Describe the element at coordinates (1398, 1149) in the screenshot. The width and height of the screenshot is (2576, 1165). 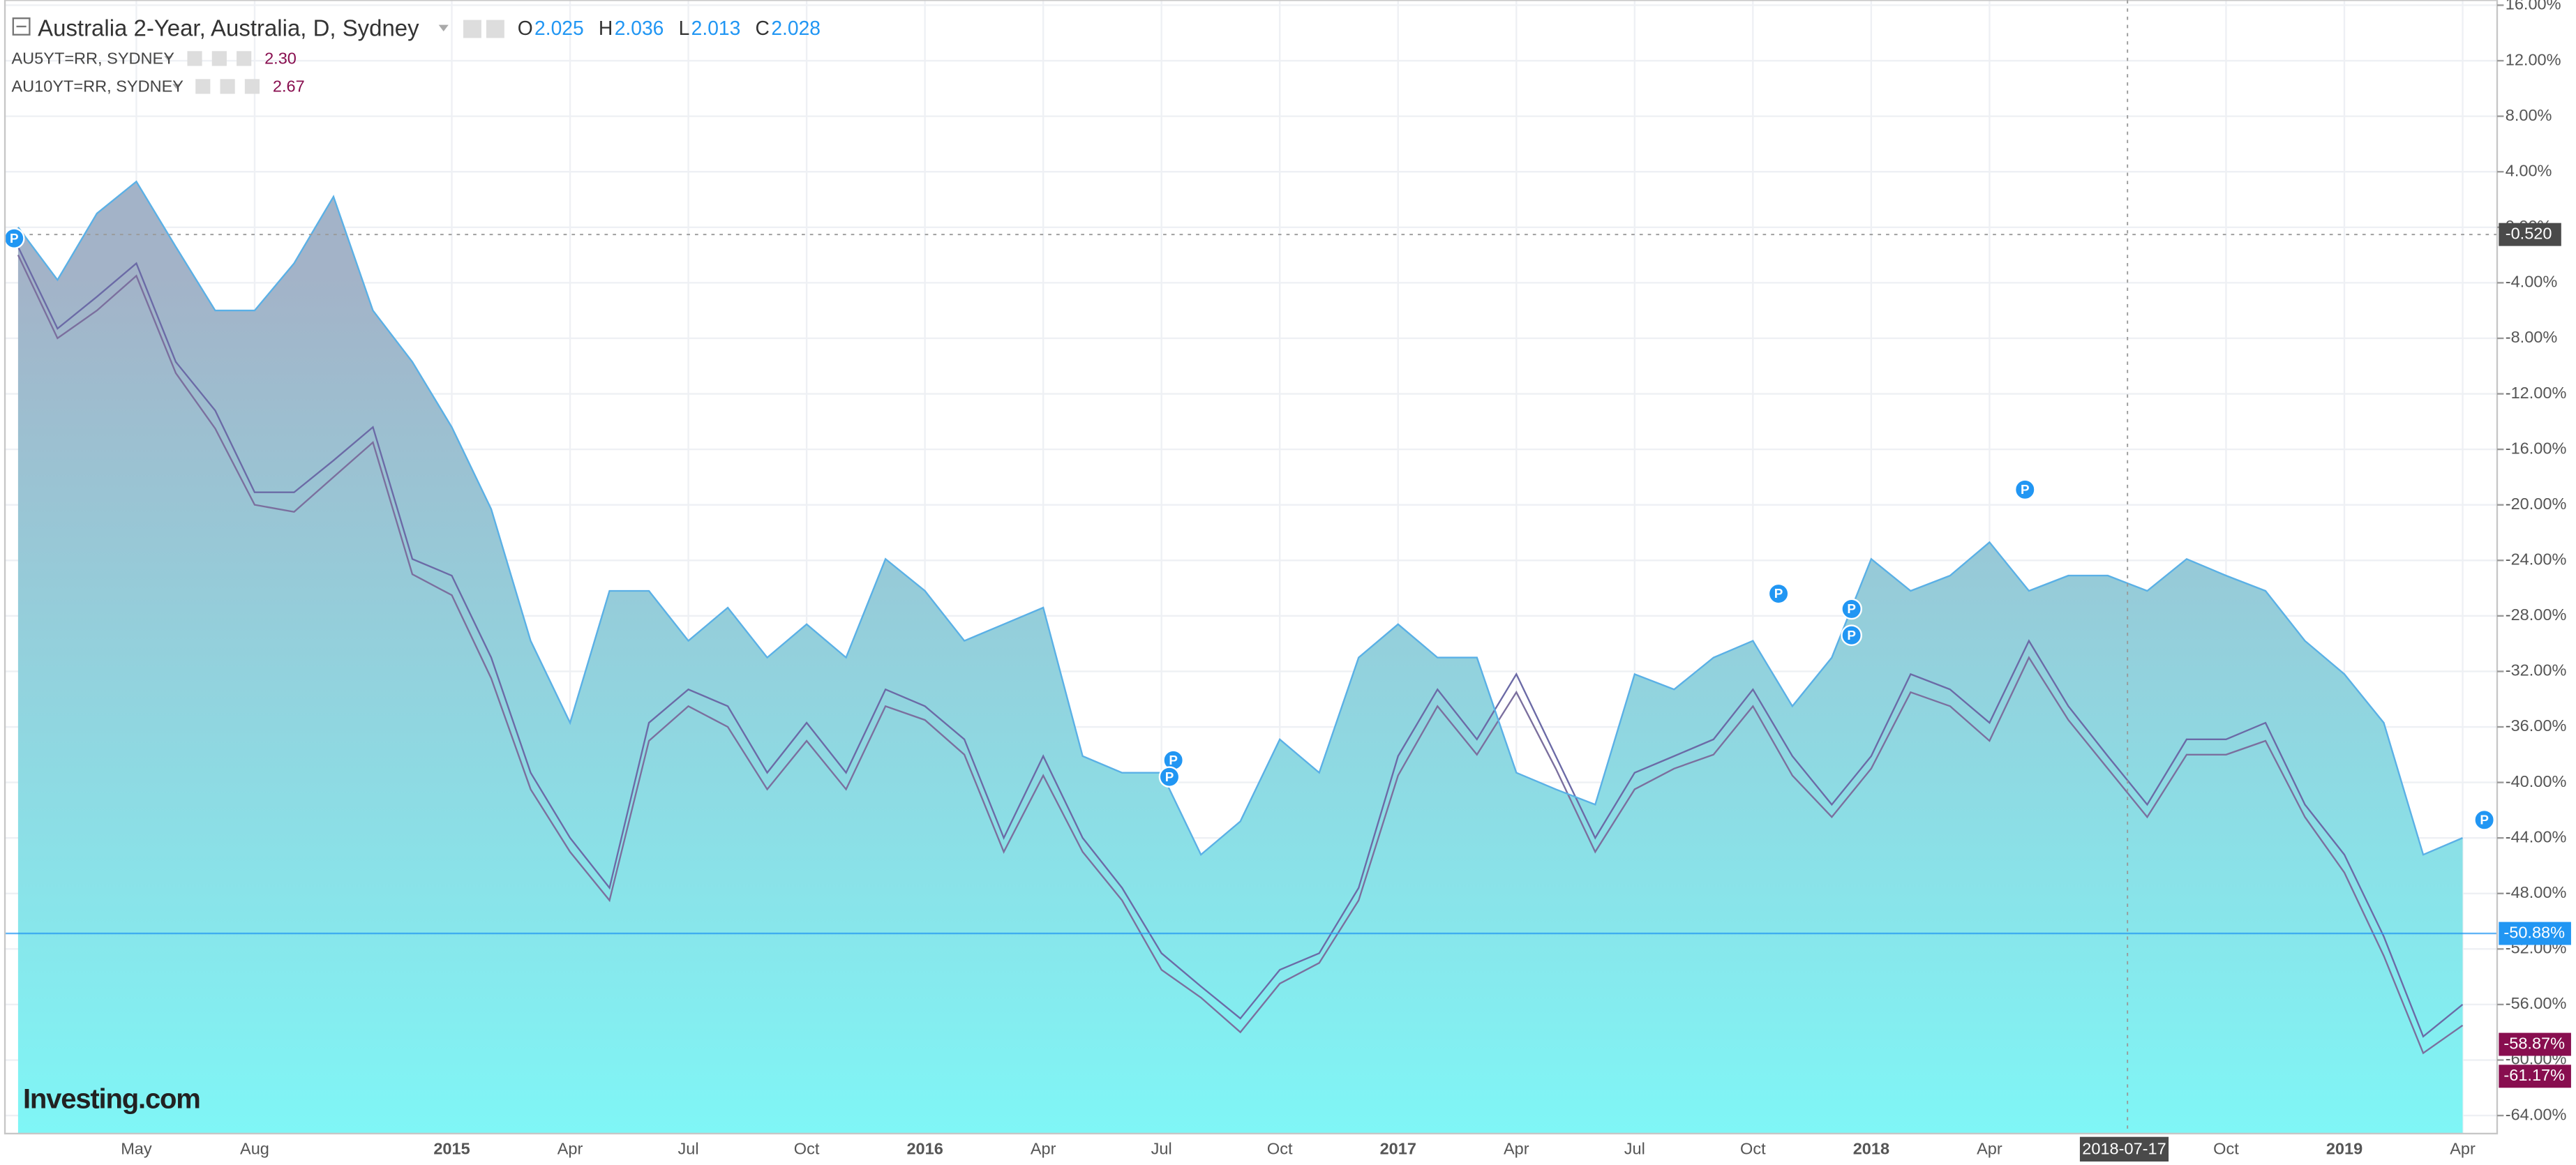
I see `x-tick-label: 2017` at that location.